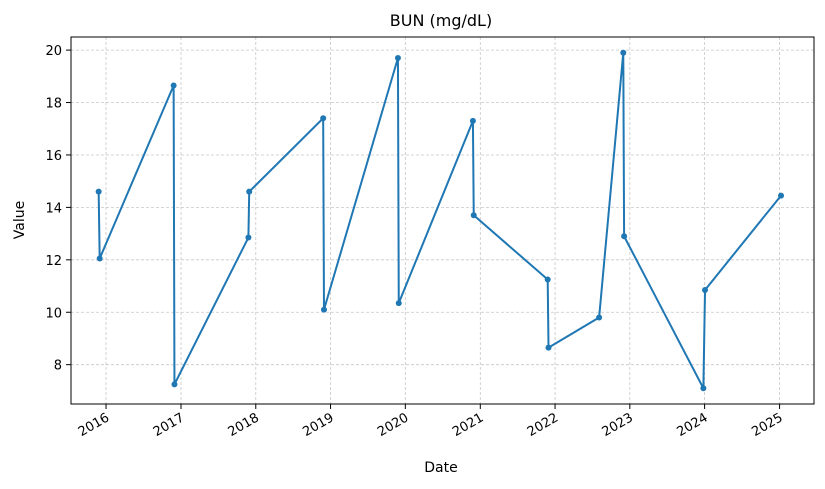 The image size is (825, 489). What do you see at coordinates (20, 220) in the screenshot?
I see `y-axis-label: Value` at bounding box center [20, 220].